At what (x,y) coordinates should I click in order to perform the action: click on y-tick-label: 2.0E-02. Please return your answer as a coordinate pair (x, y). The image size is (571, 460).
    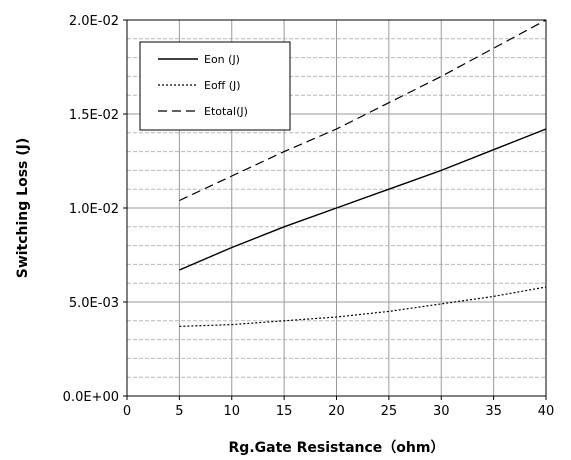
    Looking at the image, I should click on (94, 21).